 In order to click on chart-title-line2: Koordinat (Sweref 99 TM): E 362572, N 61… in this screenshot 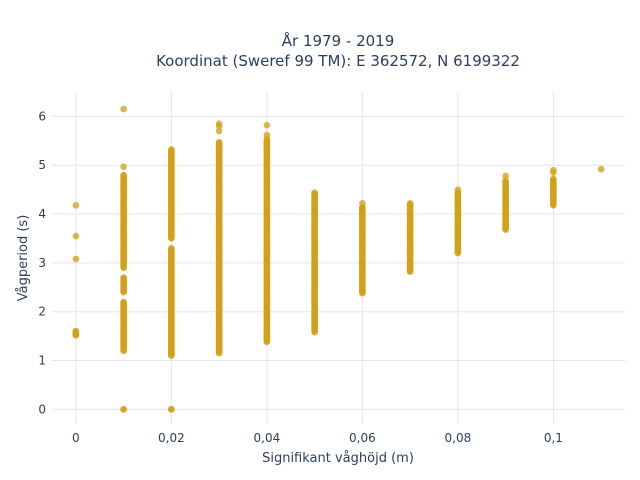, I will do `click(338, 61)`.